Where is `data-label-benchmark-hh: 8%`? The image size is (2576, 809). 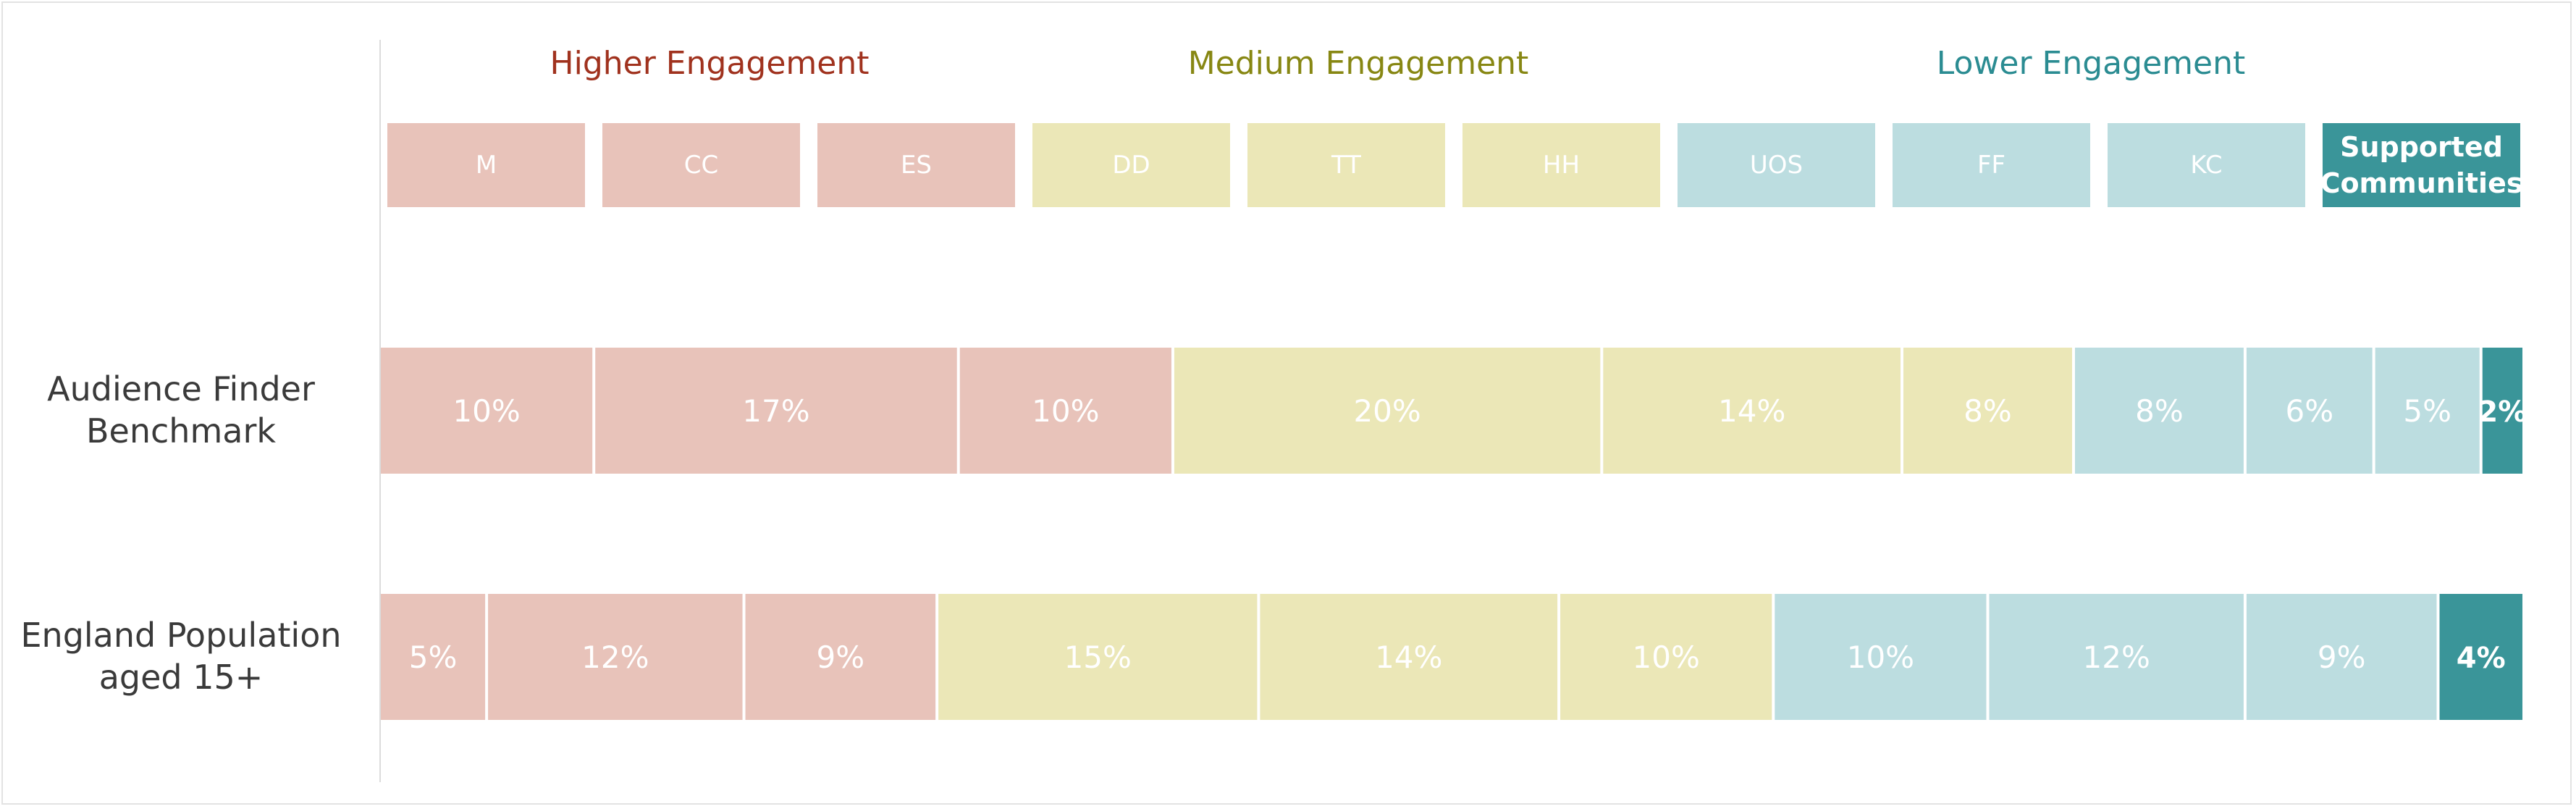
data-label-benchmark-hh: 8% is located at coordinates (1987, 411).